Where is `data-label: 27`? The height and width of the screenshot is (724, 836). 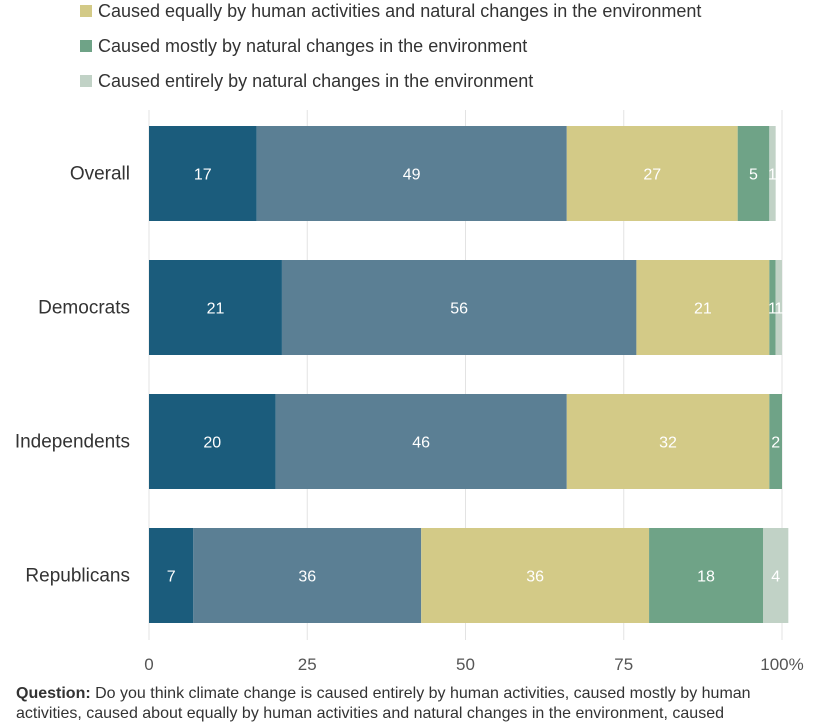
data-label: 27 is located at coordinates (652, 175).